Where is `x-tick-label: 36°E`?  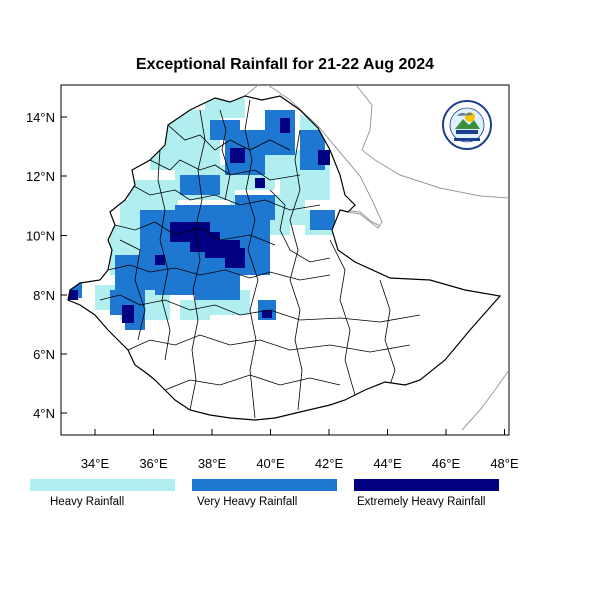
x-tick-label: 36°E is located at coordinates (153, 463).